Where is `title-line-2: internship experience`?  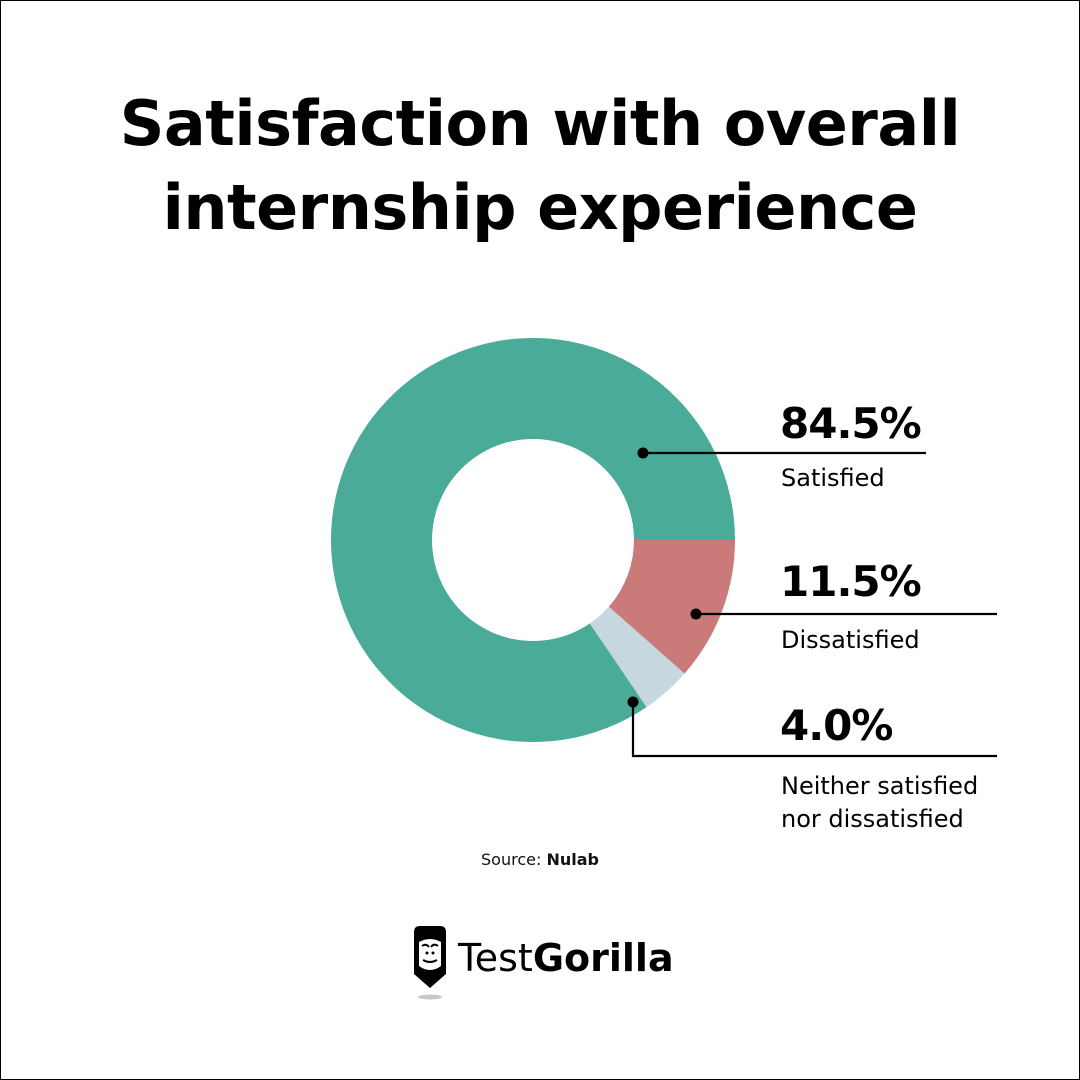
title-line-2: internship experience is located at coordinates (540, 207).